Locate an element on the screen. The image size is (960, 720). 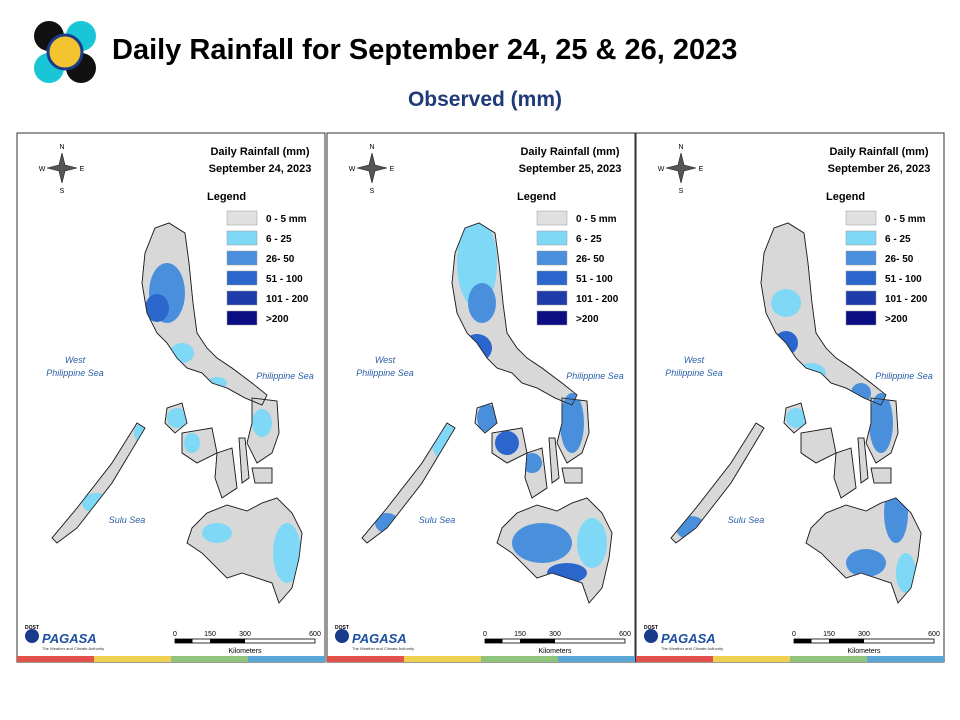
sea-label: Sulu Sea is located at coordinates (437, 520).